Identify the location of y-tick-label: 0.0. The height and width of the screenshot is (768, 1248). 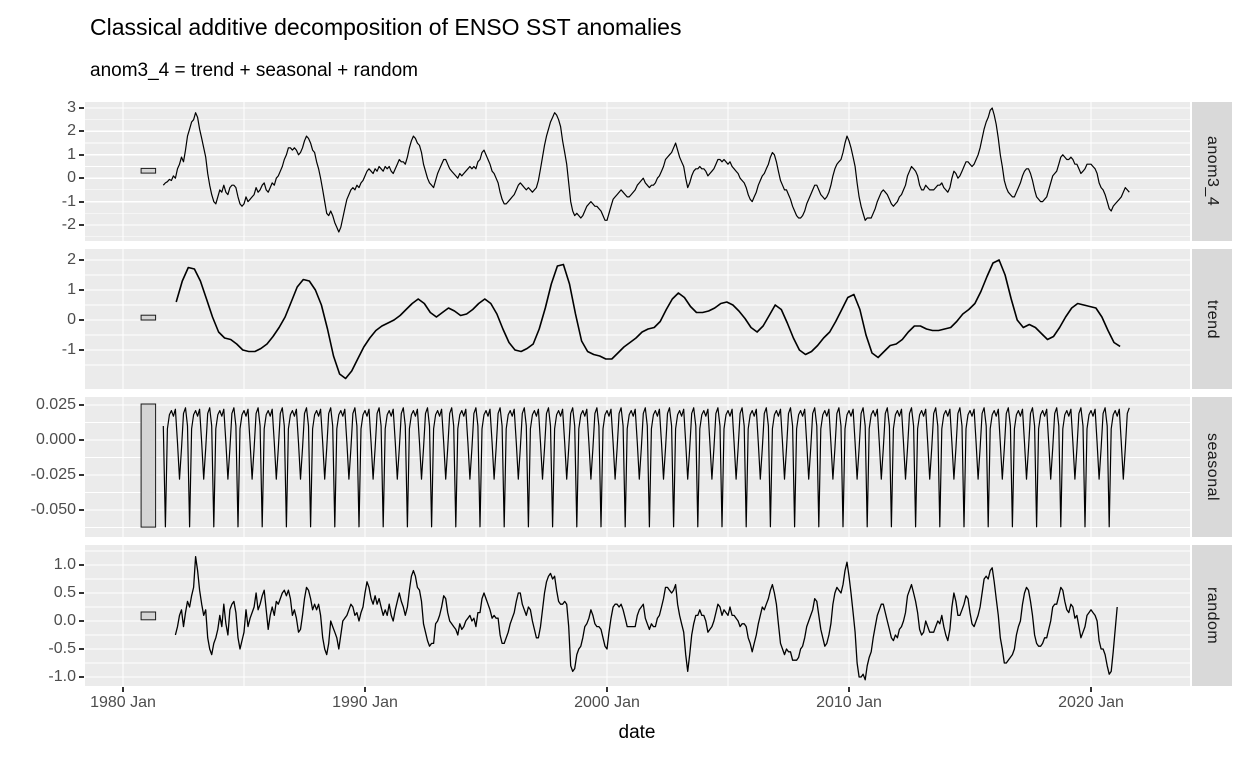
(64, 620).